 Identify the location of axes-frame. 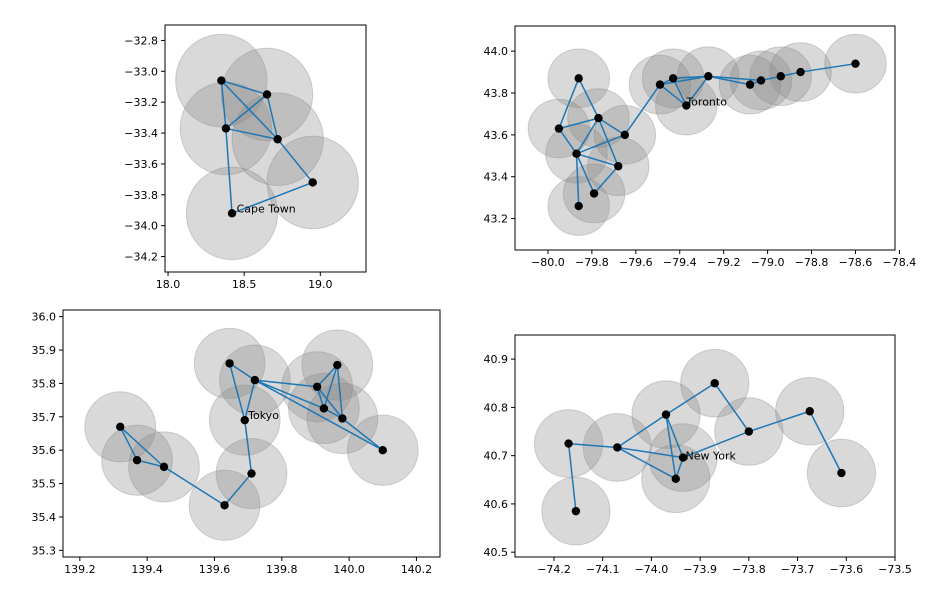
(265, 148).